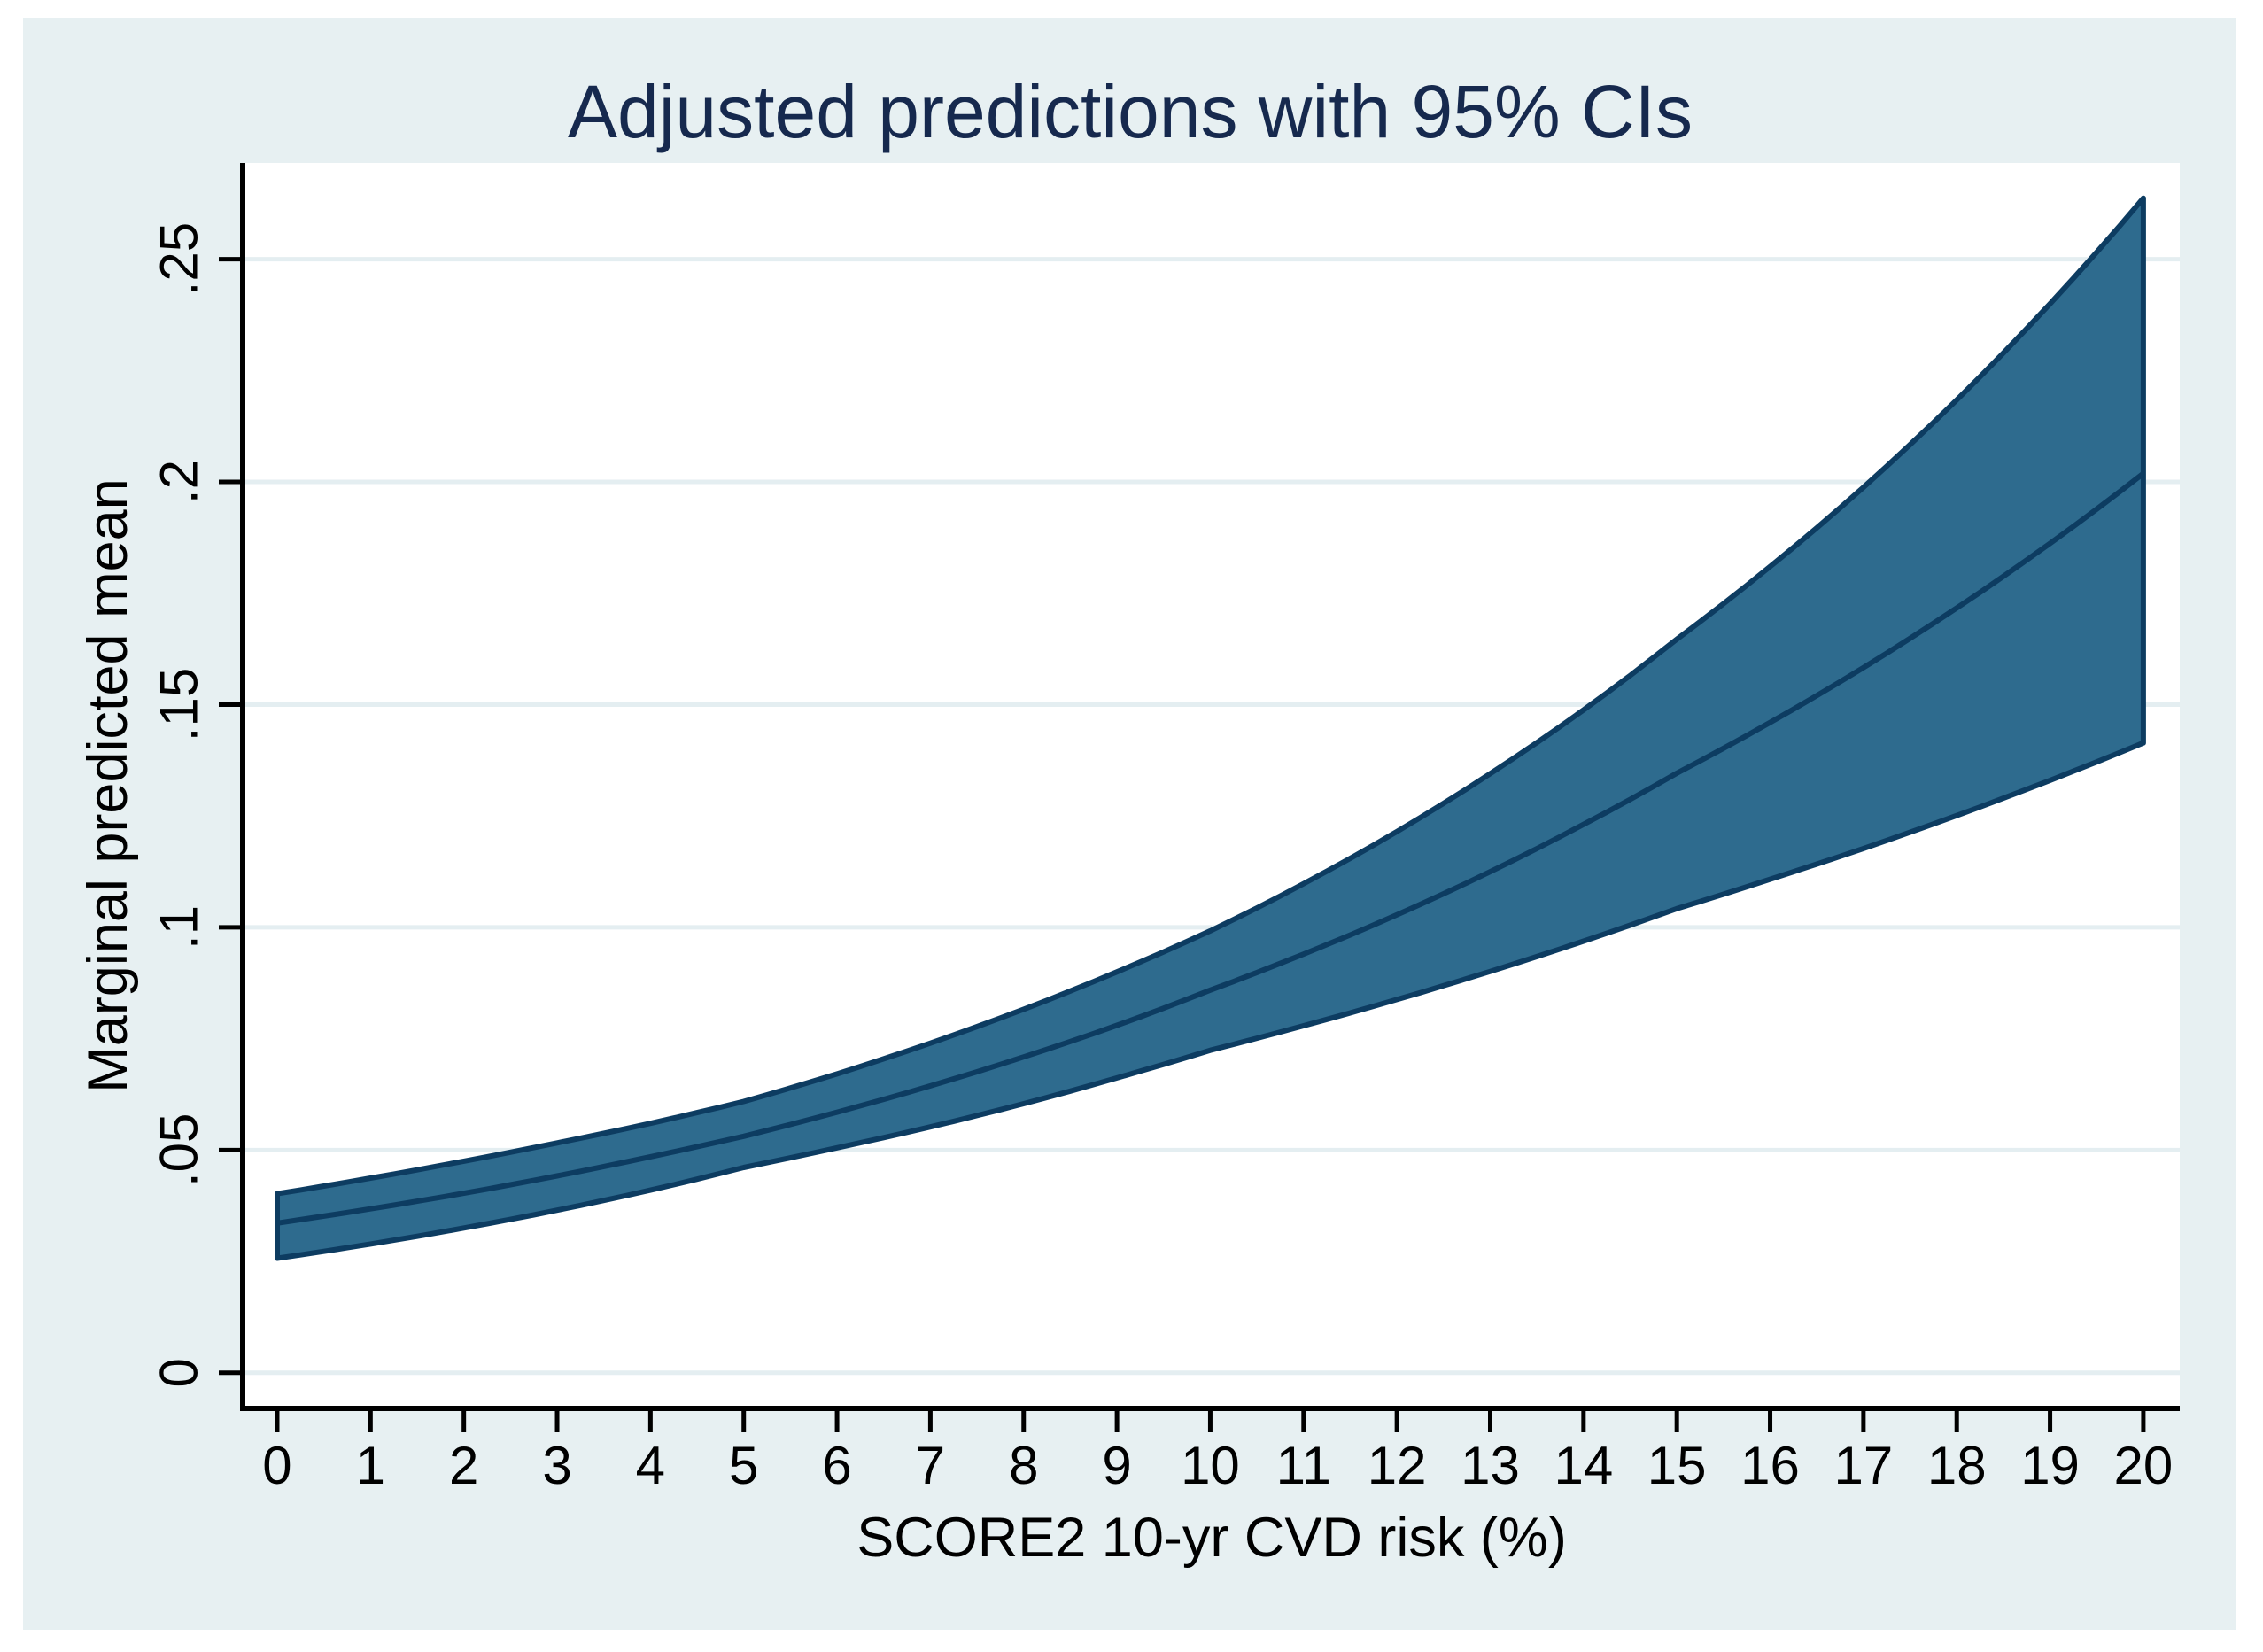 The width and height of the screenshot is (2263, 1652). Describe the element at coordinates (1863, 1465) in the screenshot. I see `x-tick-label: 17` at that location.